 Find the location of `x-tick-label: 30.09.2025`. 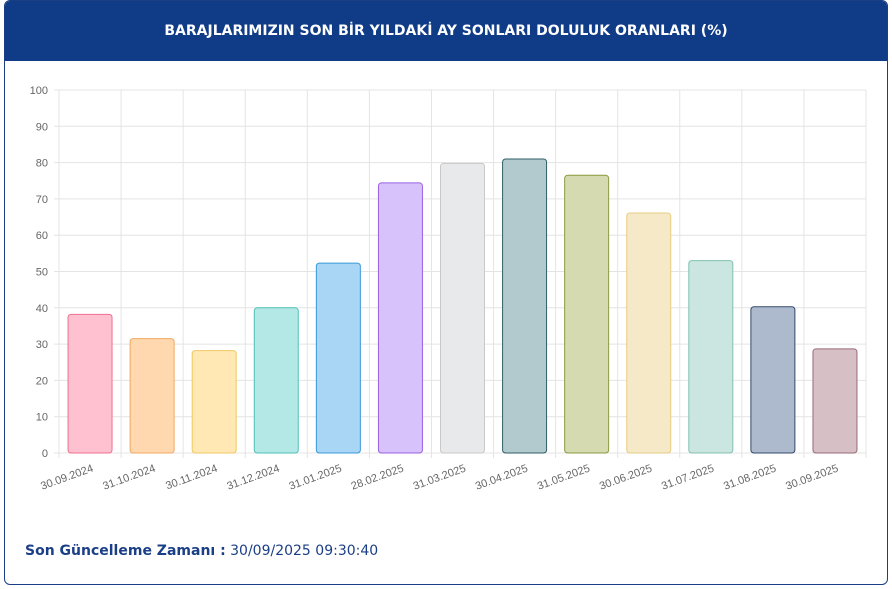

x-tick-label: 30.09.2025 is located at coordinates (812, 478).